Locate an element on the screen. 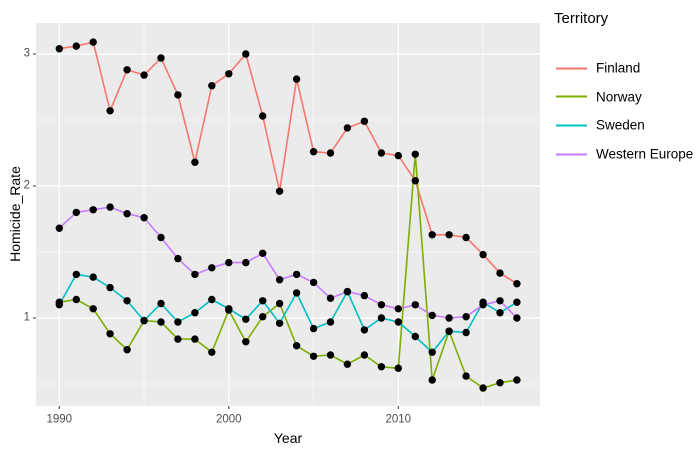 Image resolution: width=700 pixels, height=450 pixels. y-tick-label: 1 is located at coordinates (26, 317).